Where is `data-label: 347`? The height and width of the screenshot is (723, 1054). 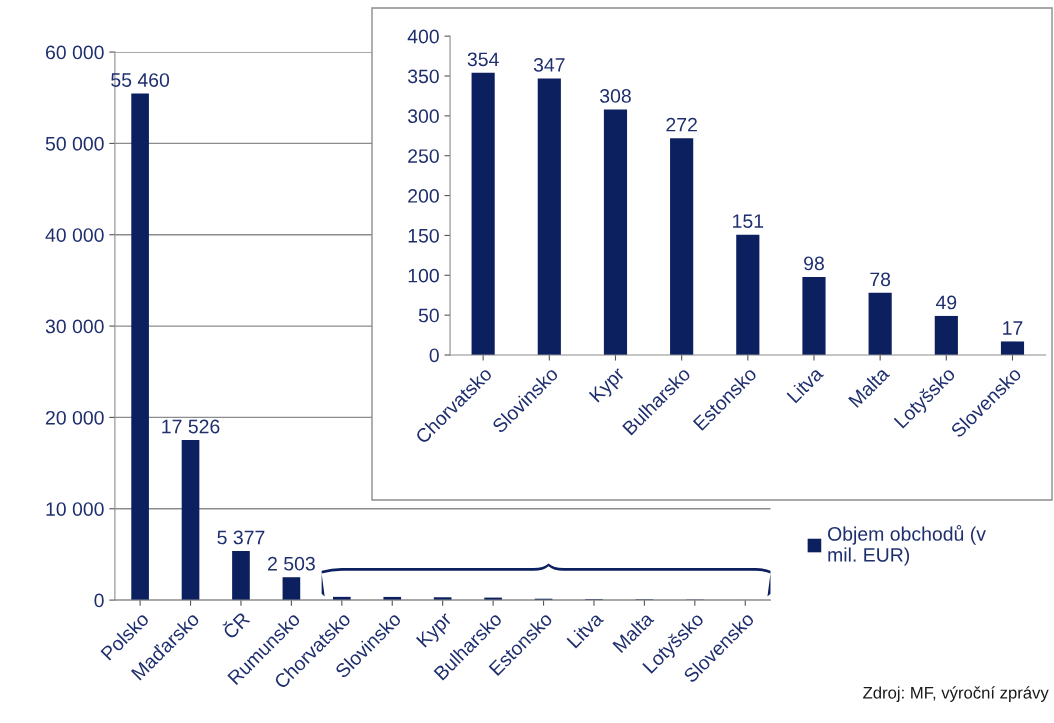
data-label: 347 is located at coordinates (549, 65).